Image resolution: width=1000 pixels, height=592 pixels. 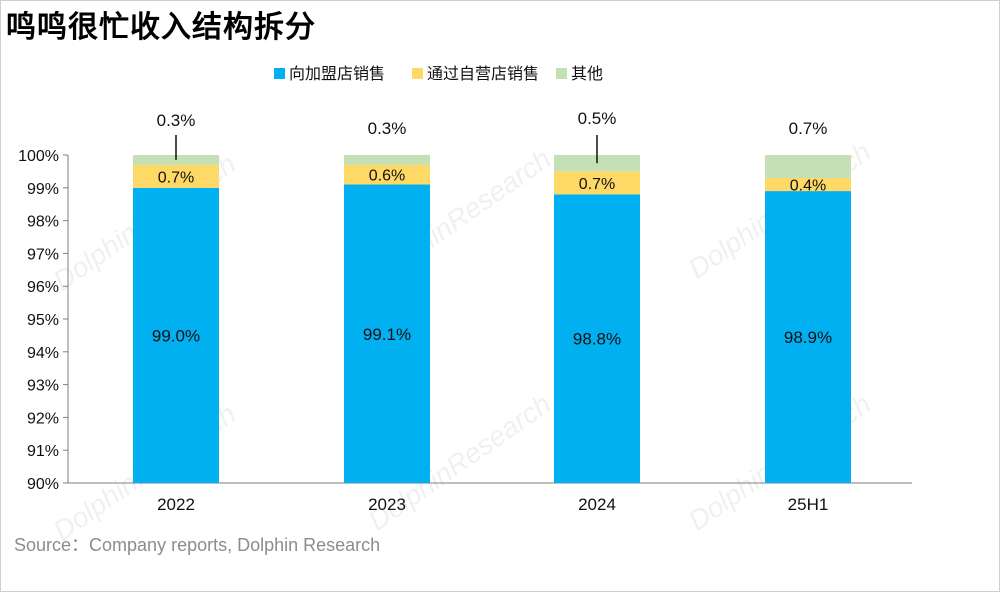 I want to click on x-tick-label: 2023, so click(x=387, y=504).